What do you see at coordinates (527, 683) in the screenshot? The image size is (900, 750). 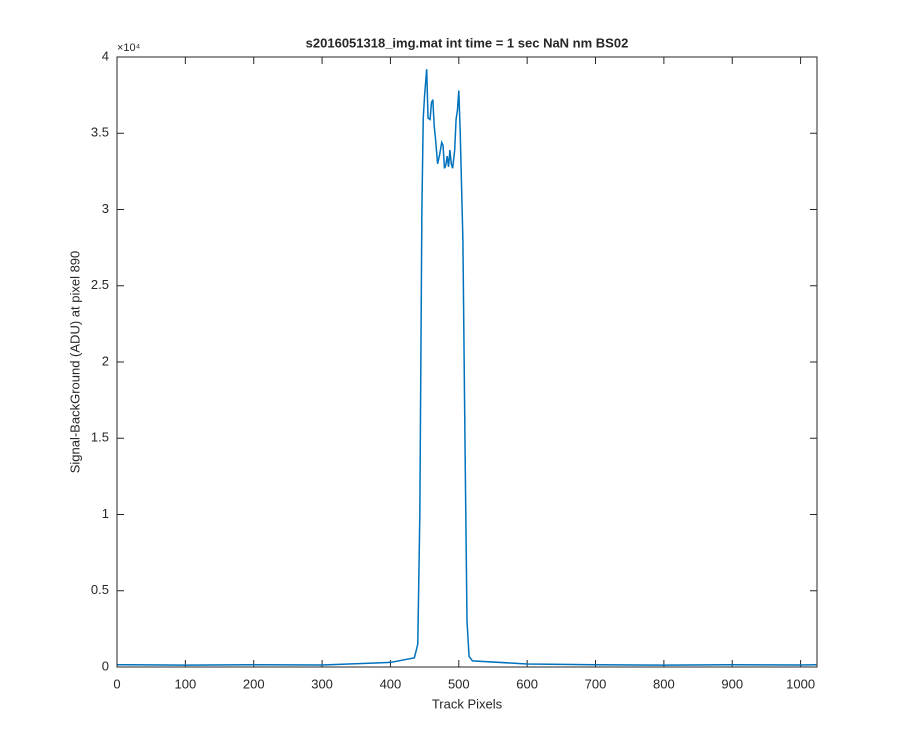 I see `x-tick-label: 600` at bounding box center [527, 683].